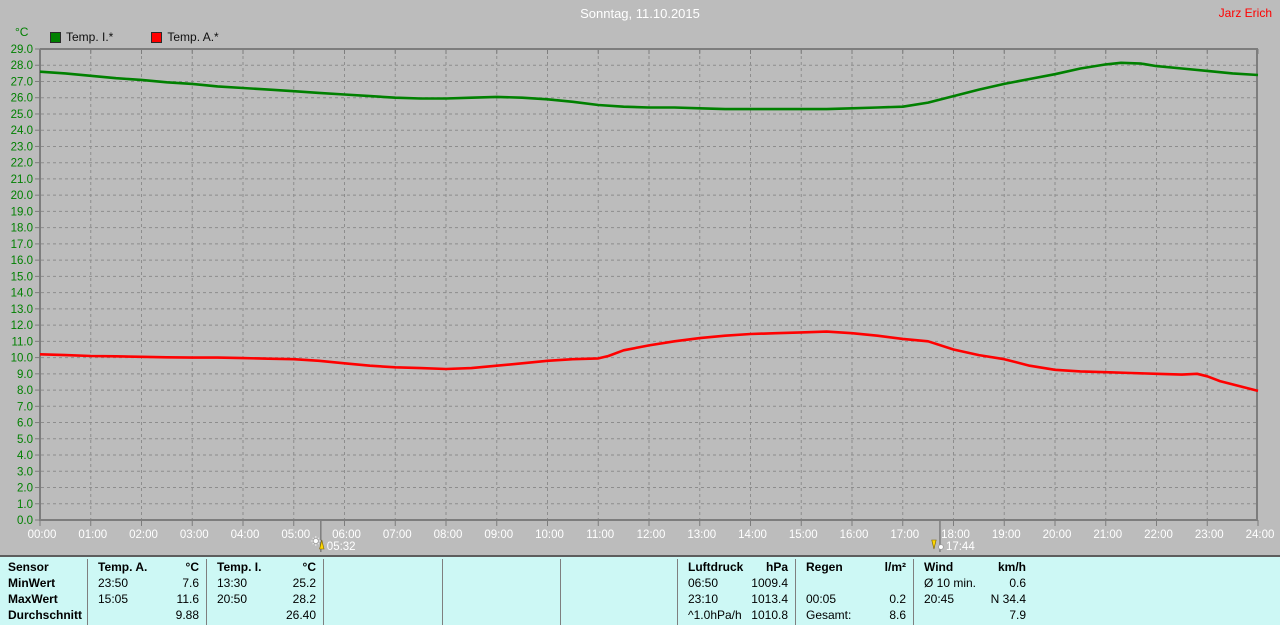  Describe the element at coordinates (25, 407) in the screenshot. I see `y-tick-label: 7.0` at that location.